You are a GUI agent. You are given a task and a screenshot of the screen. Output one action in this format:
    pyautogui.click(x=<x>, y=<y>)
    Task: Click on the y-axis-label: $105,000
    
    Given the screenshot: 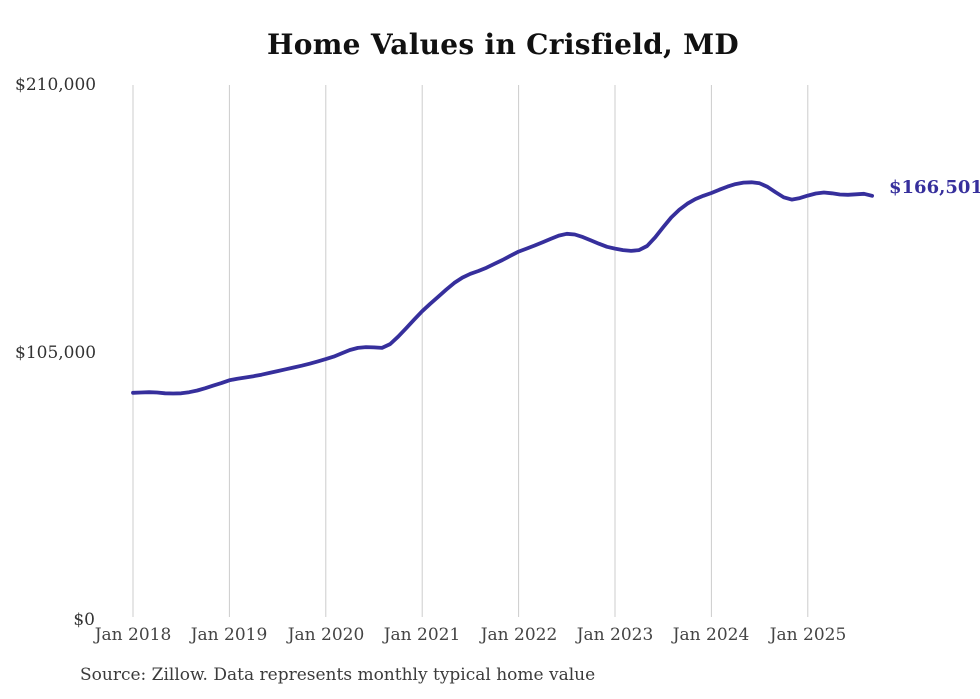 What is the action you would take?
    pyautogui.click(x=56, y=353)
    